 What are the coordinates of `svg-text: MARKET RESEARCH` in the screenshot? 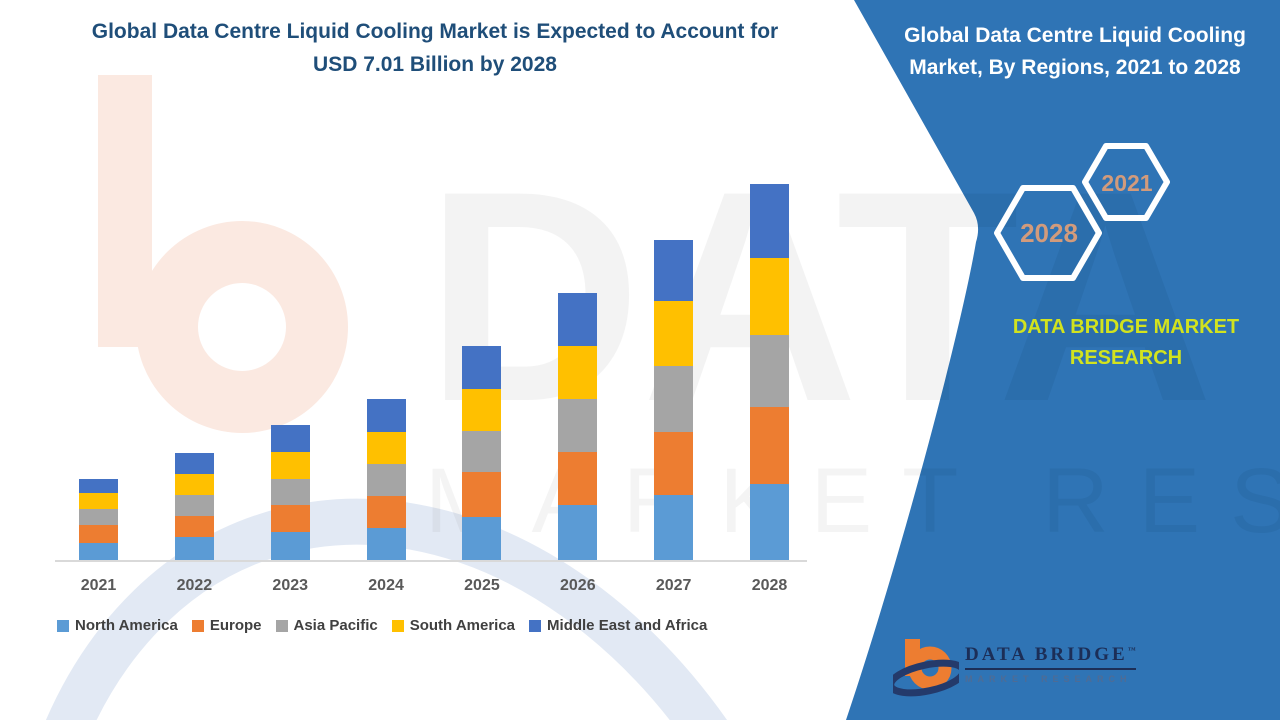 It's located at (852, 501).